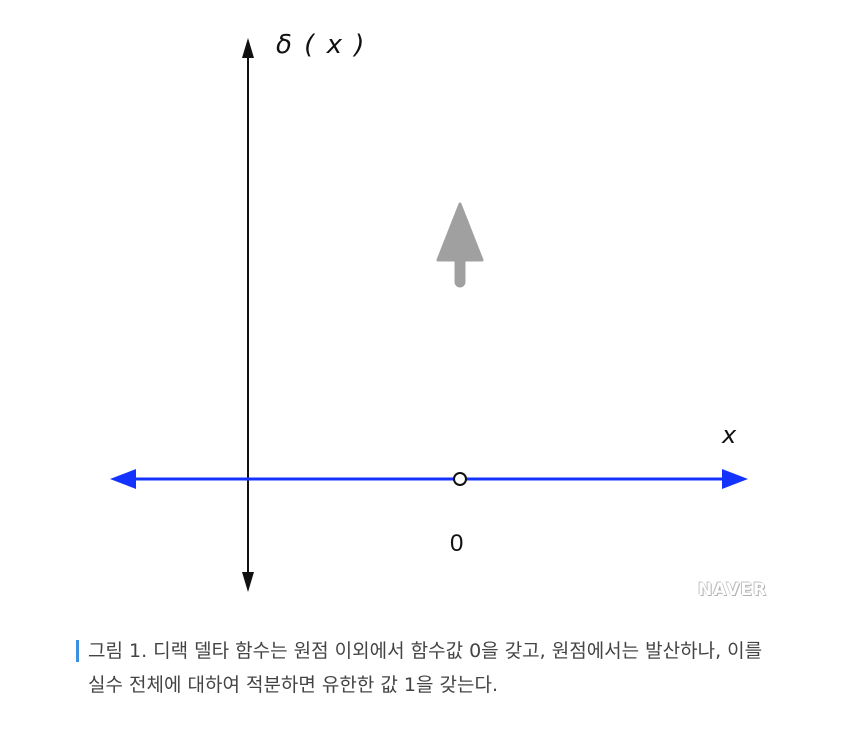 Image resolution: width=856 pixels, height=744 pixels. Describe the element at coordinates (457, 543) in the screenshot. I see `origin-label: 0` at that location.